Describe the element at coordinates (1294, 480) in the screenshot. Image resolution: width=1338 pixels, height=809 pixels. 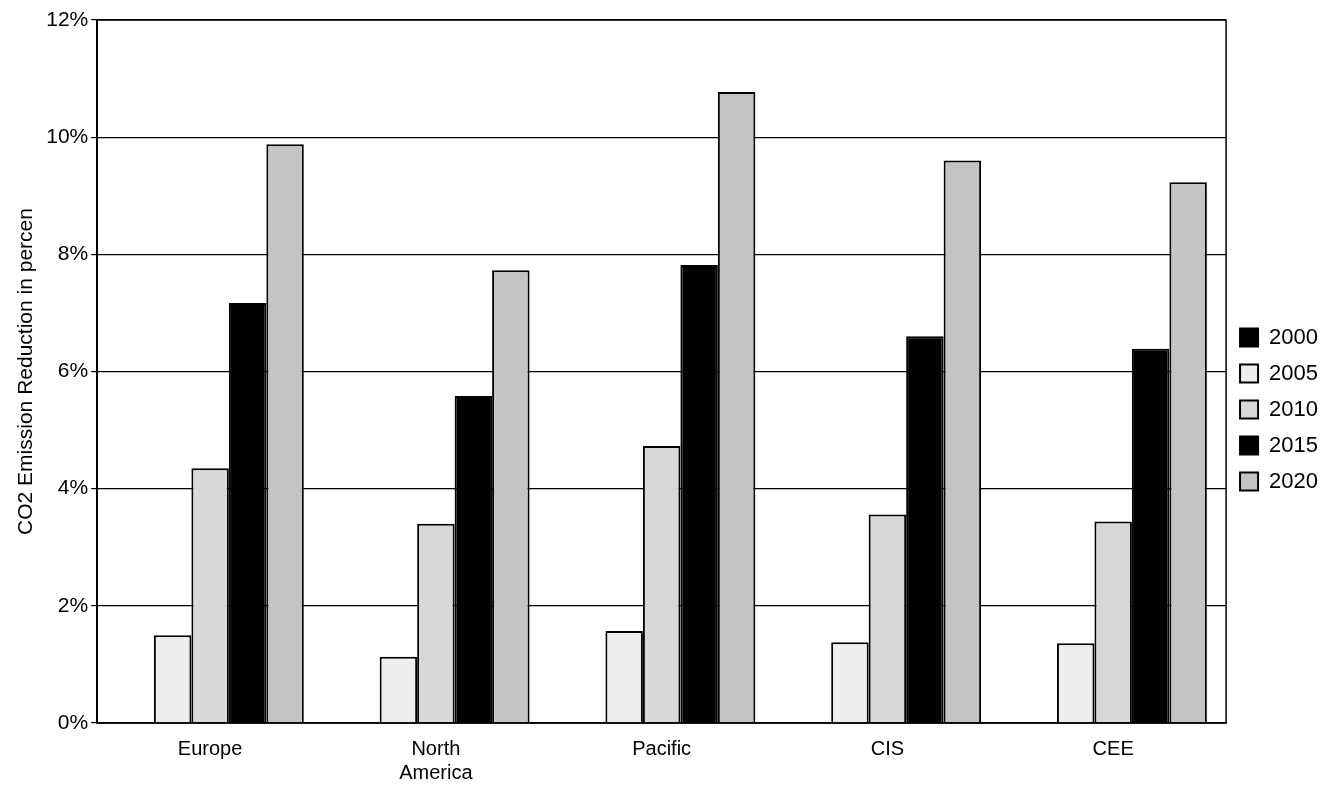
I see `legend-label: 2020` at that location.